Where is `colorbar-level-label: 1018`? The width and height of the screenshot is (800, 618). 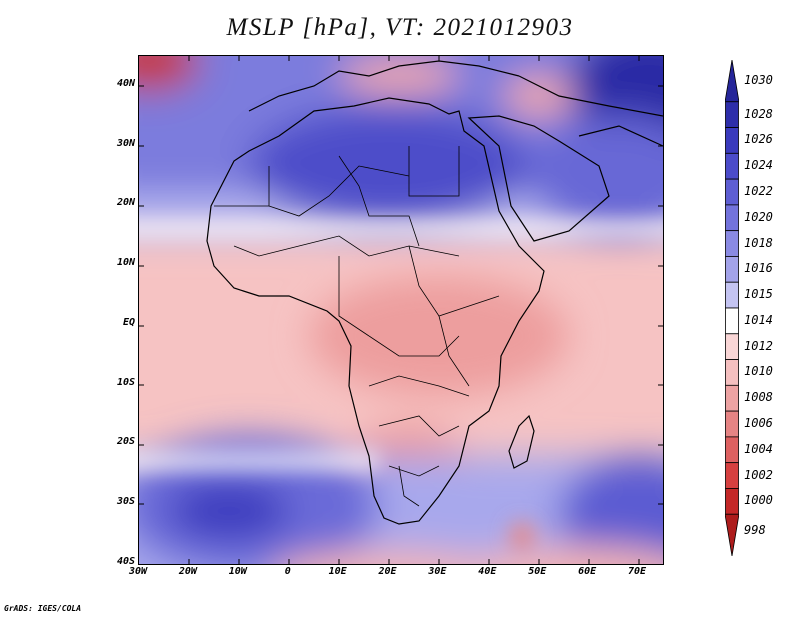
colorbar-level-label: 1018 is located at coordinates (758, 242).